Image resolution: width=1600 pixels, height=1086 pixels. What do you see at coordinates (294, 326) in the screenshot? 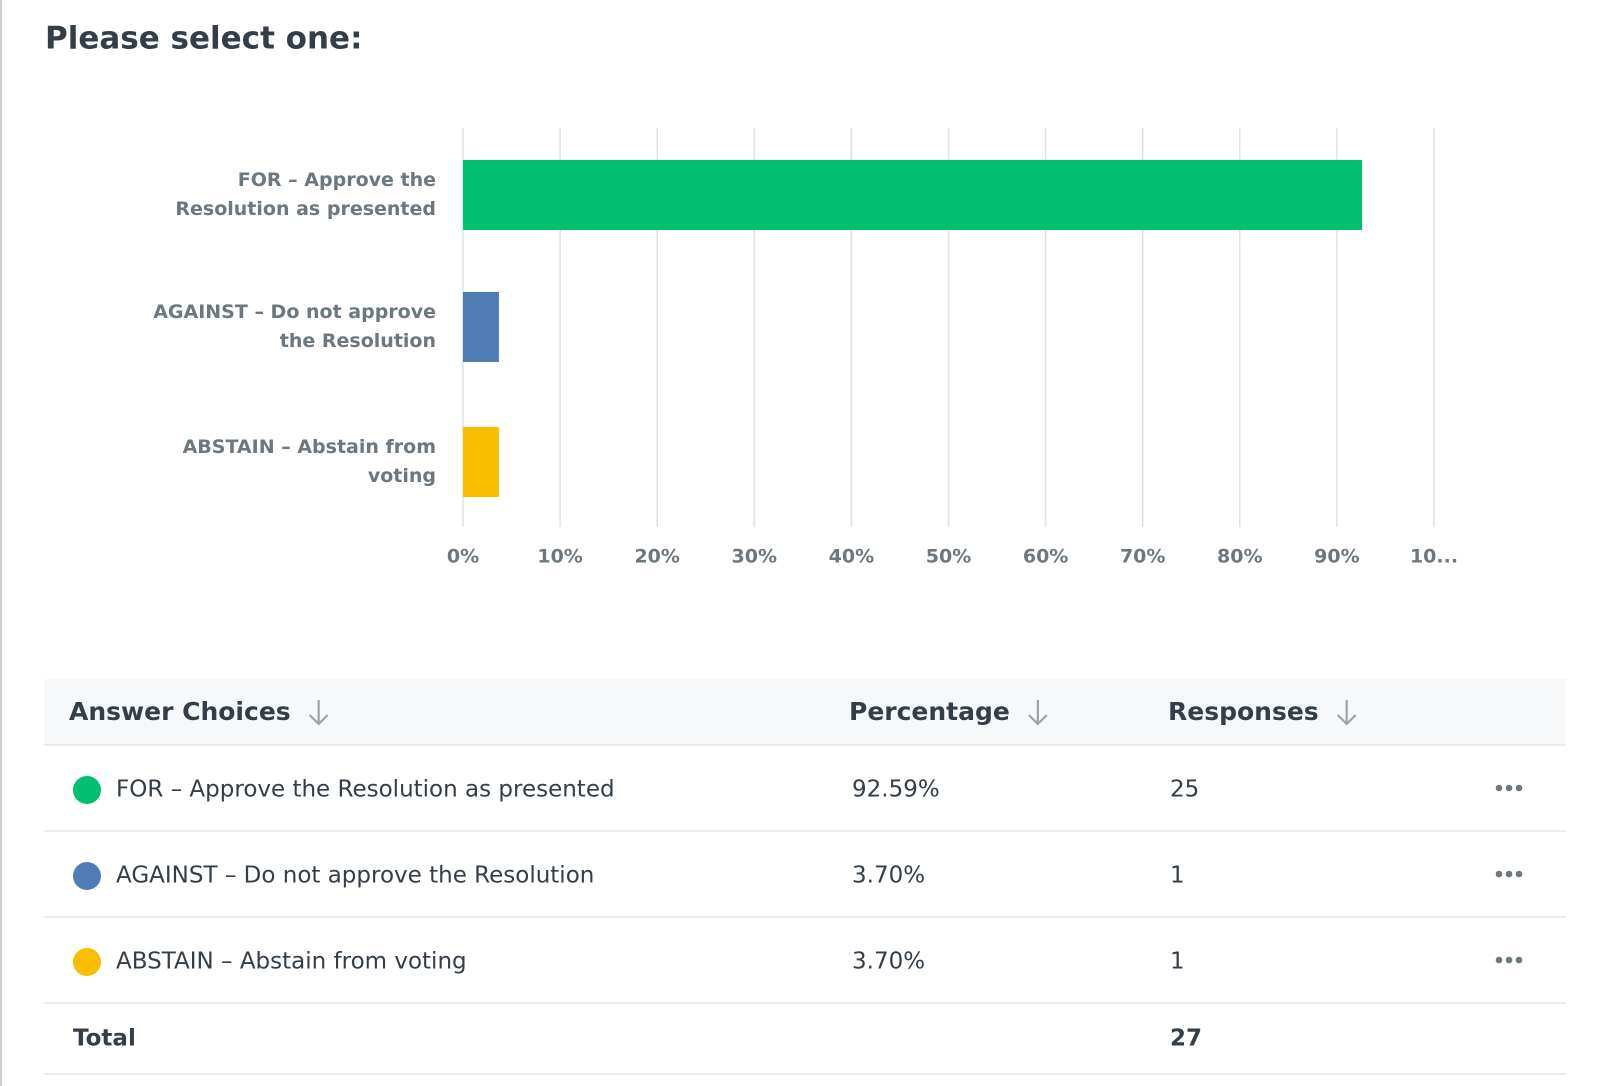
I see `y-tick-label: AGAINST – Do not approve the Resolution` at bounding box center [294, 326].